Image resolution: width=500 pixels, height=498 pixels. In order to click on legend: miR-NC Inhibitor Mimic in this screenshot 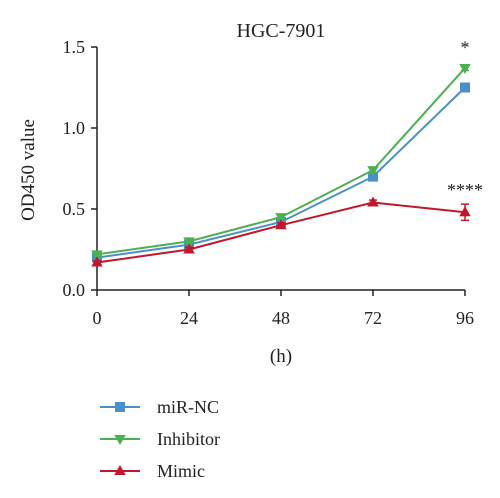, I will do `click(160, 439)`.